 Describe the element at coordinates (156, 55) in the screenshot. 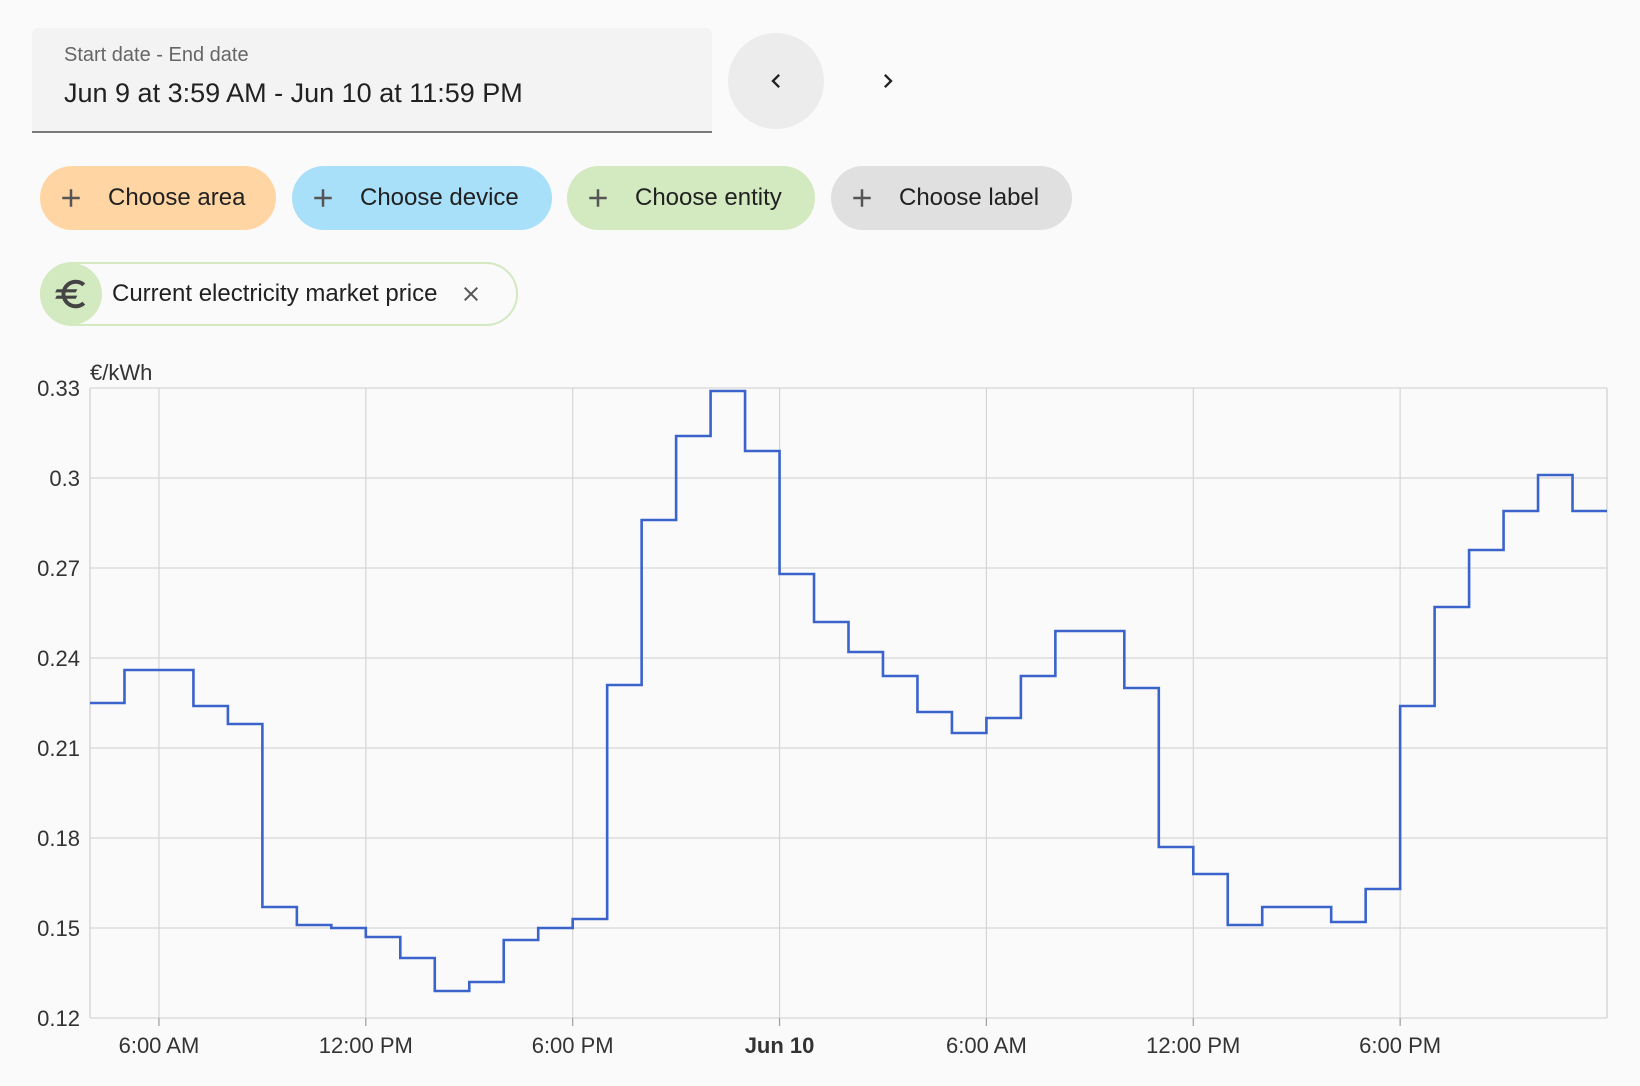

I see `date-range-label: Start date - End date` at that location.